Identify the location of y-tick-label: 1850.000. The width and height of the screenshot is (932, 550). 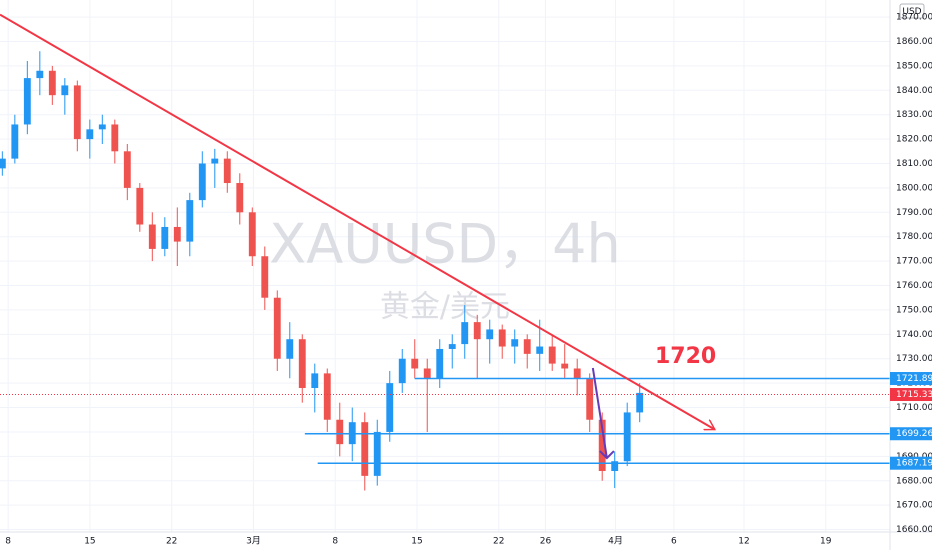
(914, 66).